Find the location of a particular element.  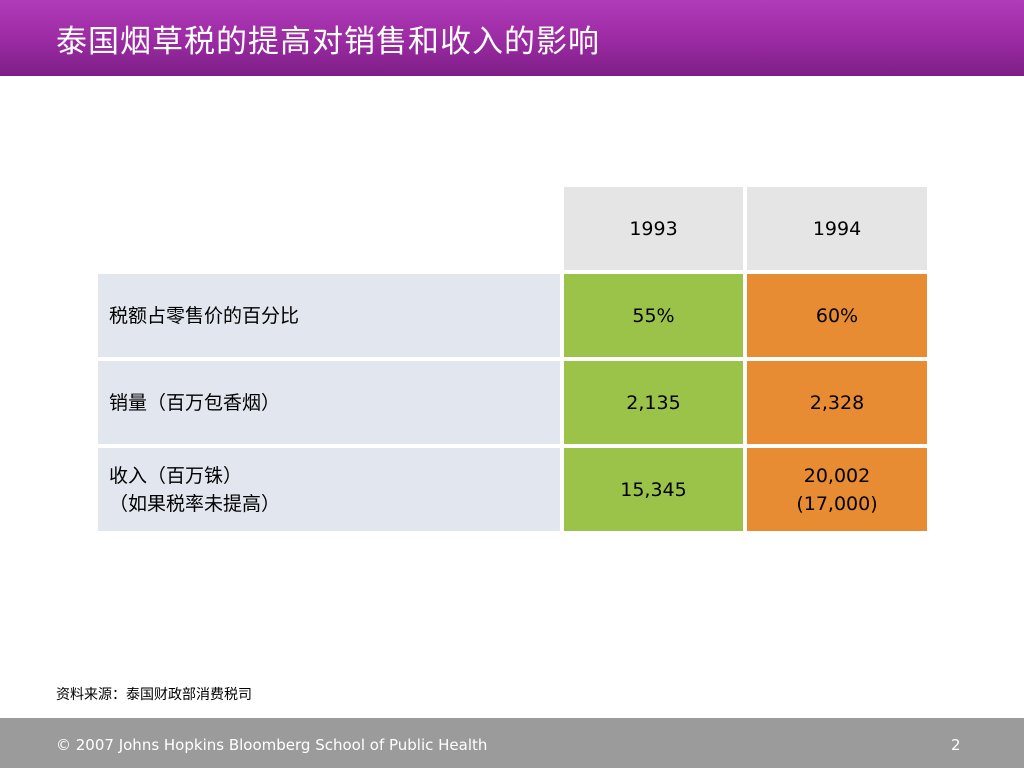

cell-value: 15,345 is located at coordinates (653, 489).